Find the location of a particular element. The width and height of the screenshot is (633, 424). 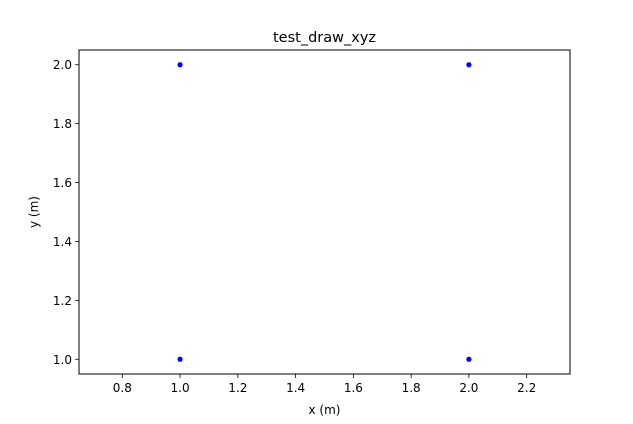

x-tick-label: 1.0 is located at coordinates (180, 388).